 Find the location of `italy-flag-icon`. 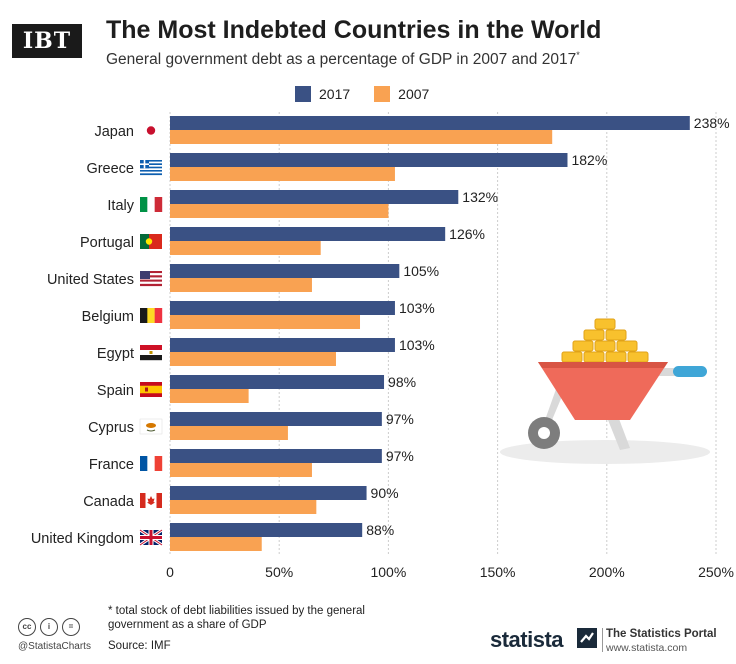

italy-flag-icon is located at coordinates (151, 204).